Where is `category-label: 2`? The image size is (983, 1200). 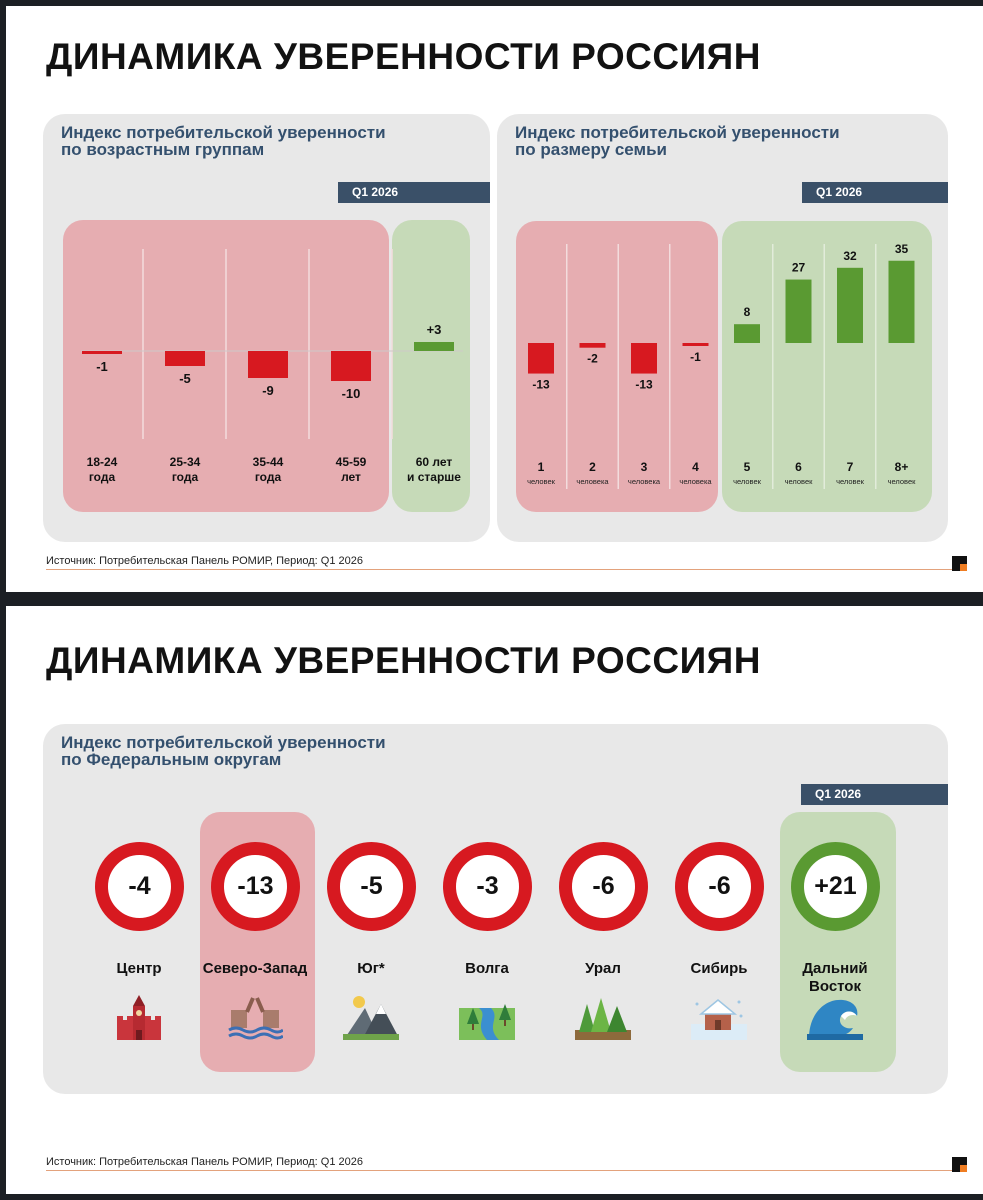
category-label: 2 is located at coordinates (592, 467).